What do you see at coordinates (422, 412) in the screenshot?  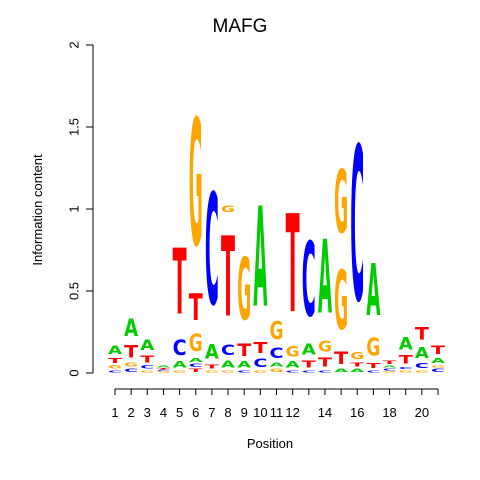 I see `x-tick-label: 20` at bounding box center [422, 412].